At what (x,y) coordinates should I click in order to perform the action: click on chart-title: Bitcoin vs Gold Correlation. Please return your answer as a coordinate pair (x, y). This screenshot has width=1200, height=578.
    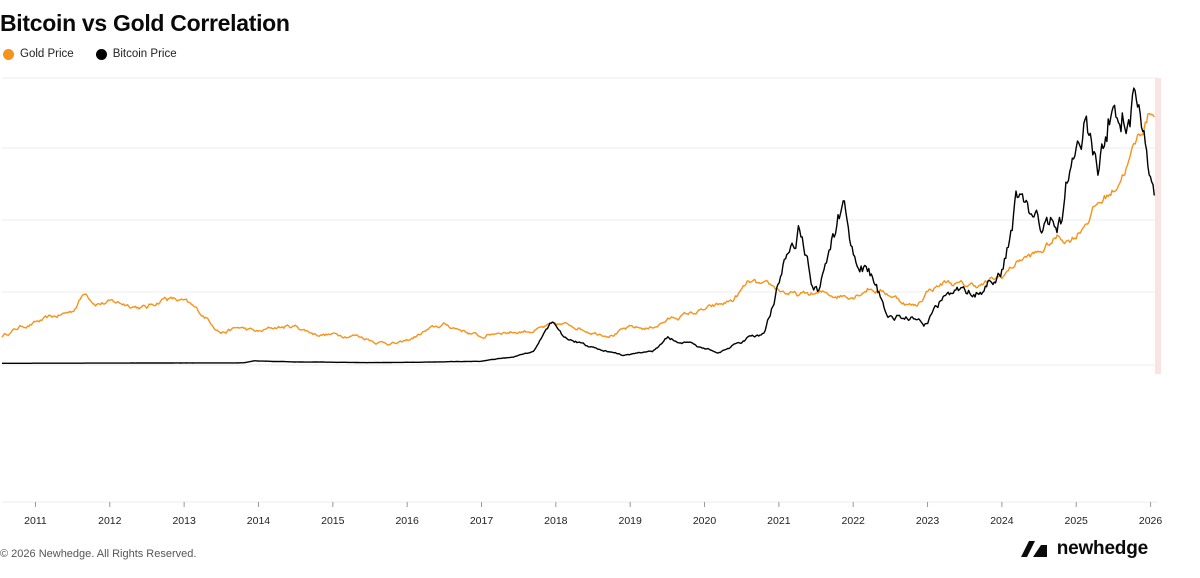
    Looking at the image, I should click on (145, 23).